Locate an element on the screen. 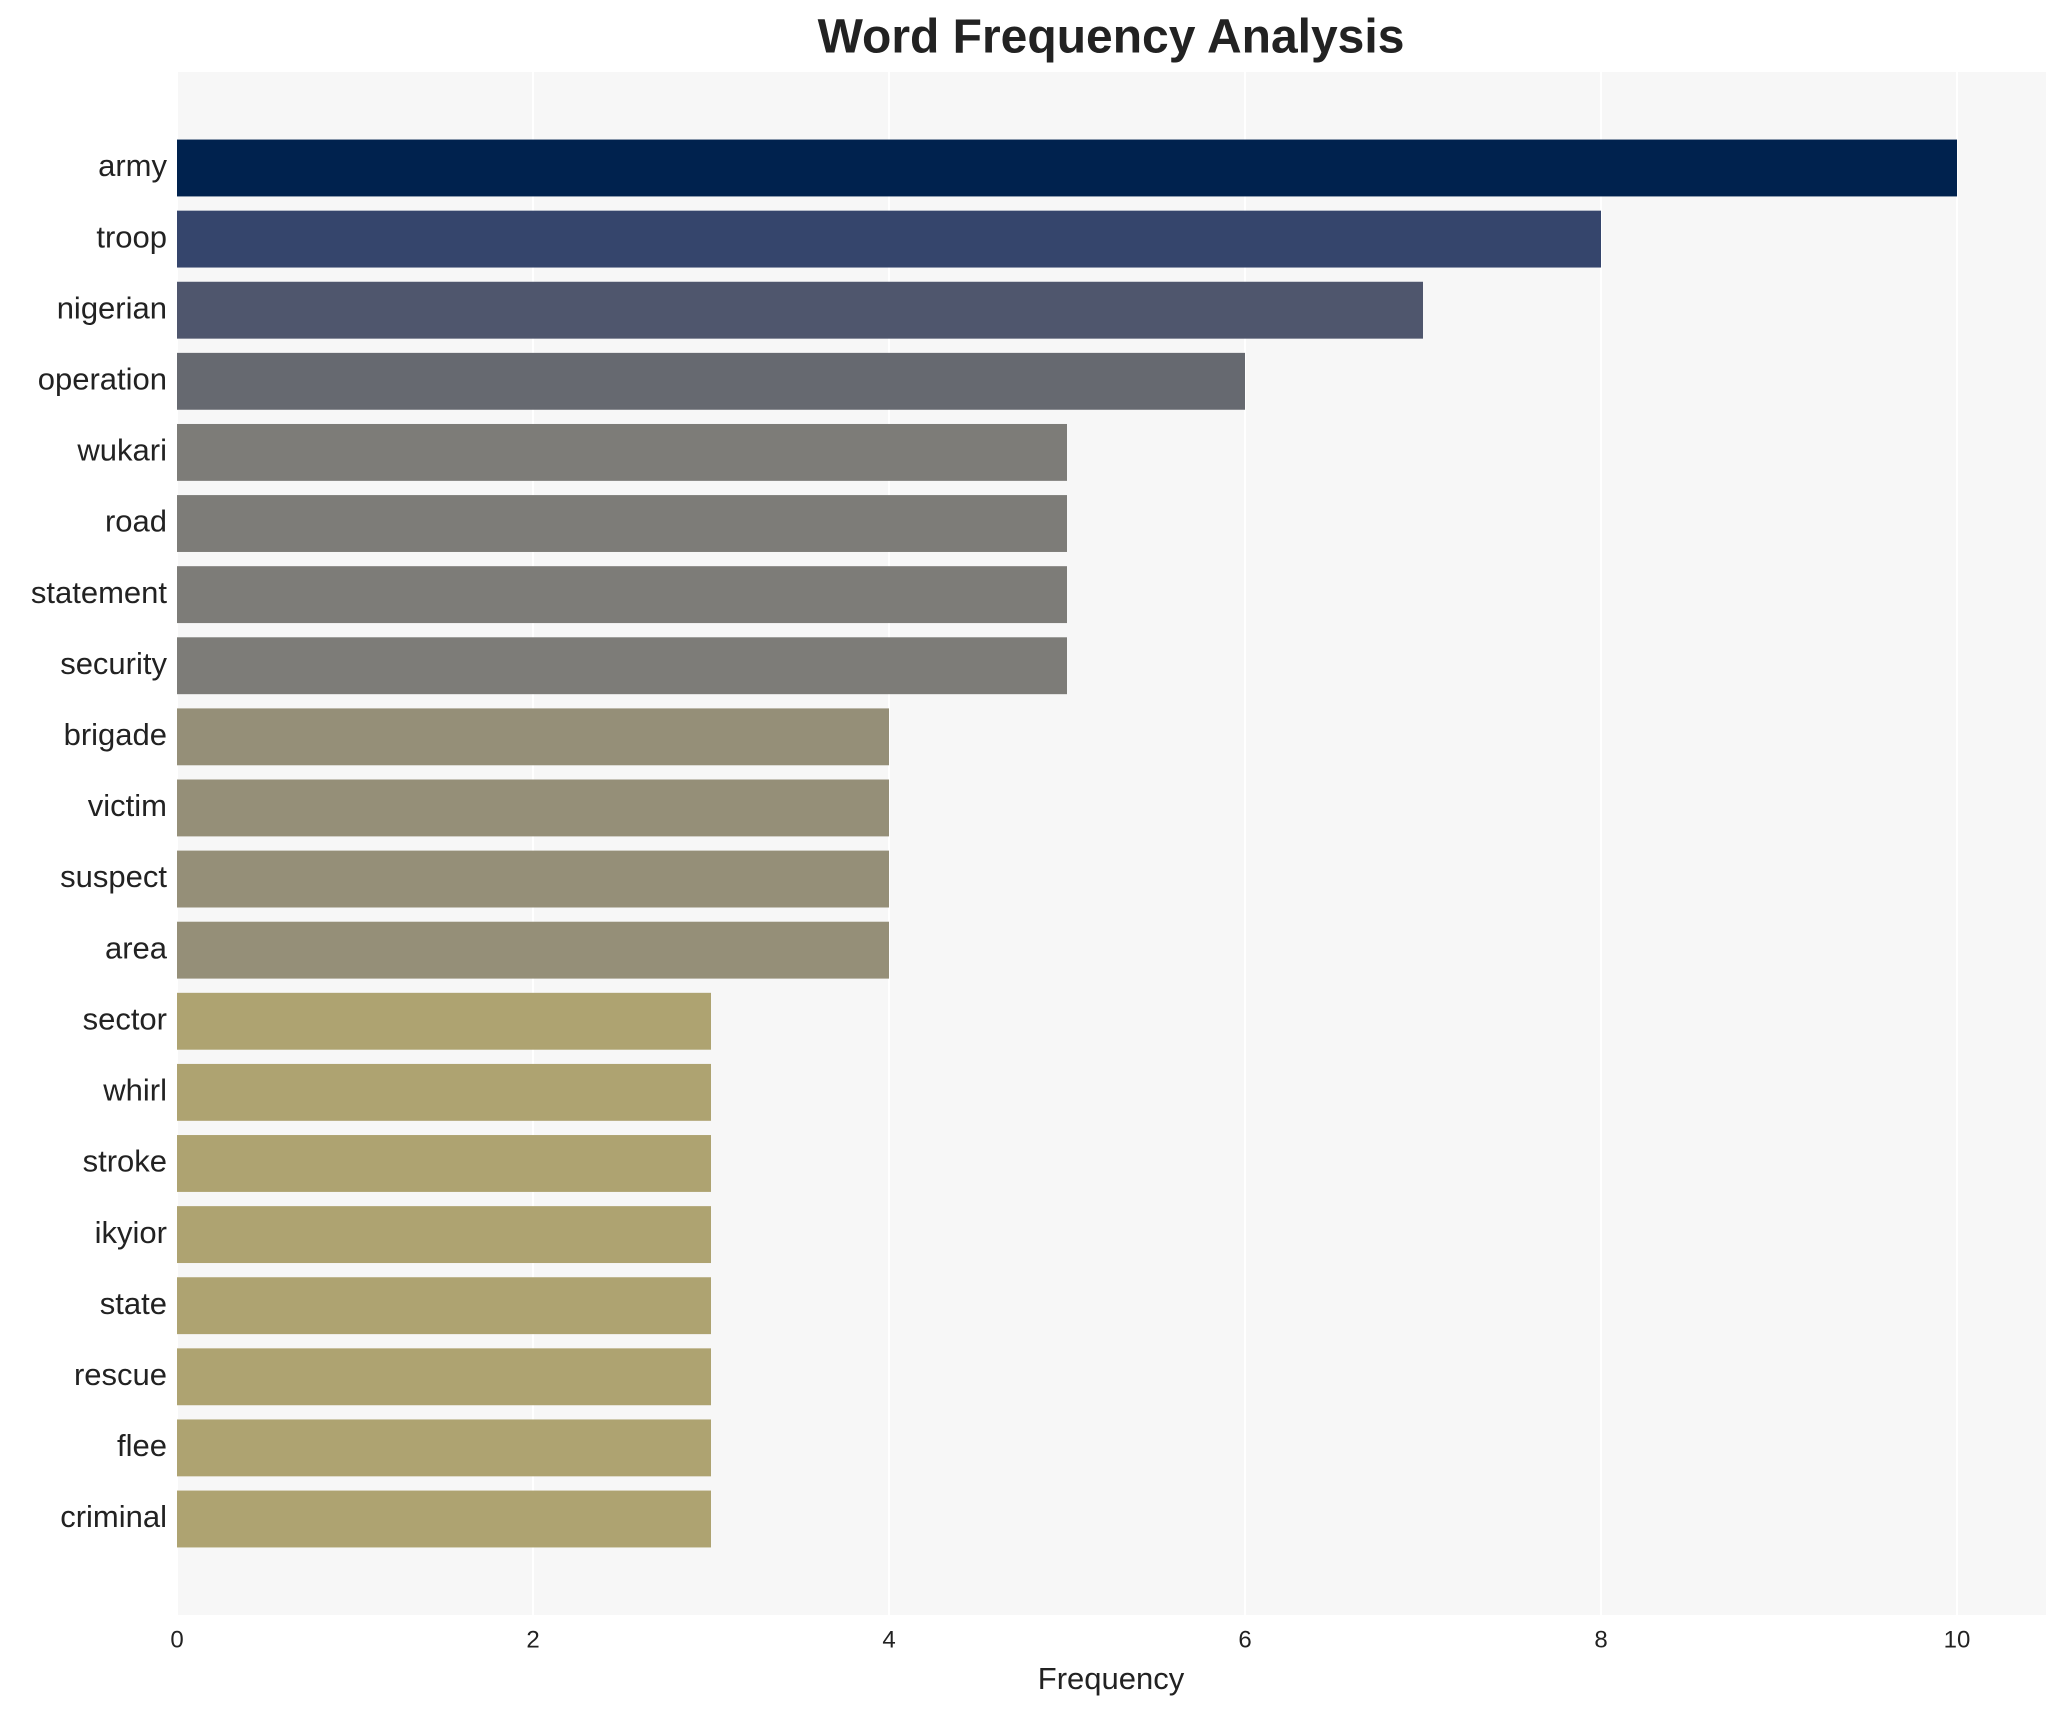 The height and width of the screenshot is (1710, 2056). y-tick-label: criminal is located at coordinates (113, 1516).